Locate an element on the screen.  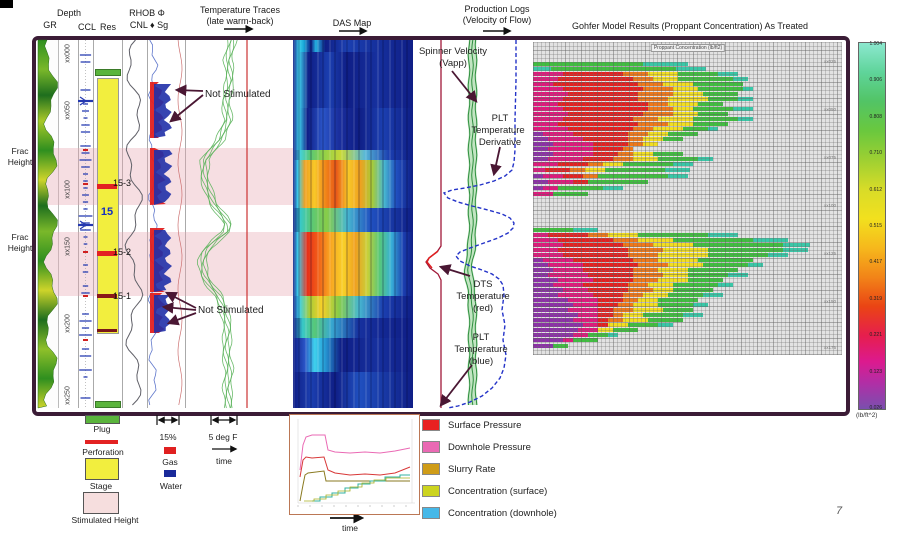
treatment-legend-item: Concentration (downhole) is located at coordinates (489, 513).